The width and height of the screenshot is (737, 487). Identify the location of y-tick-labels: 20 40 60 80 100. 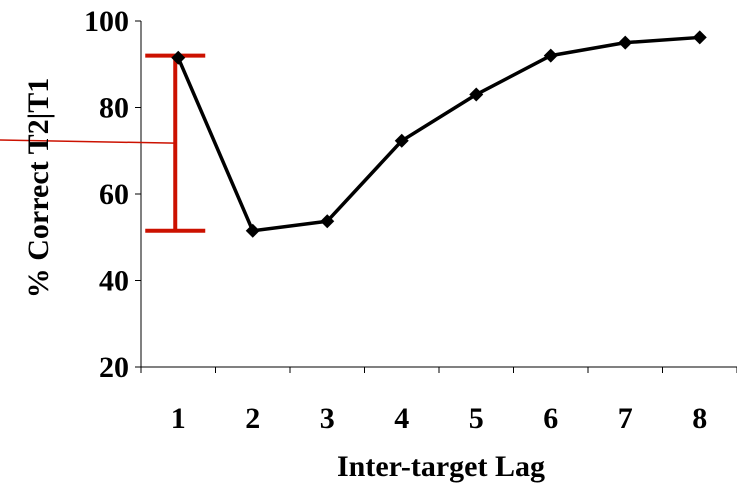
(106, 194).